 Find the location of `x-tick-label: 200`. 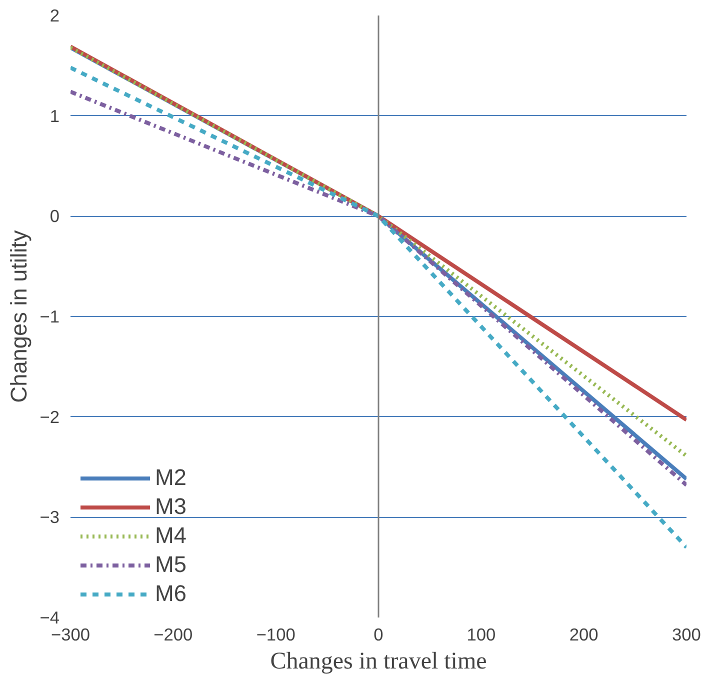

x-tick-label: 200 is located at coordinates (583, 634).